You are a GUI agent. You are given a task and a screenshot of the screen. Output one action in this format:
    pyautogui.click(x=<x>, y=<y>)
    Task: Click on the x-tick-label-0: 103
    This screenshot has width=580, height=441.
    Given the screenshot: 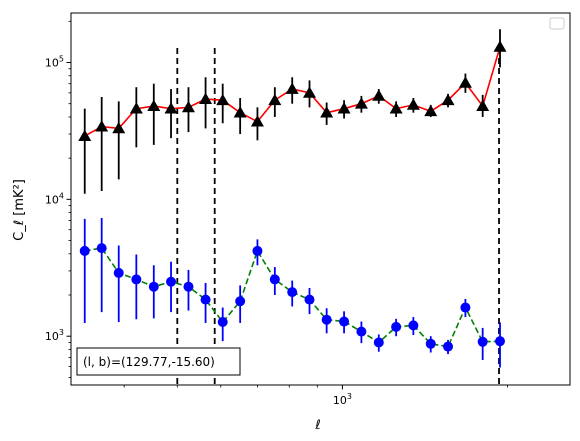 What is the action you would take?
    pyautogui.click(x=342, y=399)
    